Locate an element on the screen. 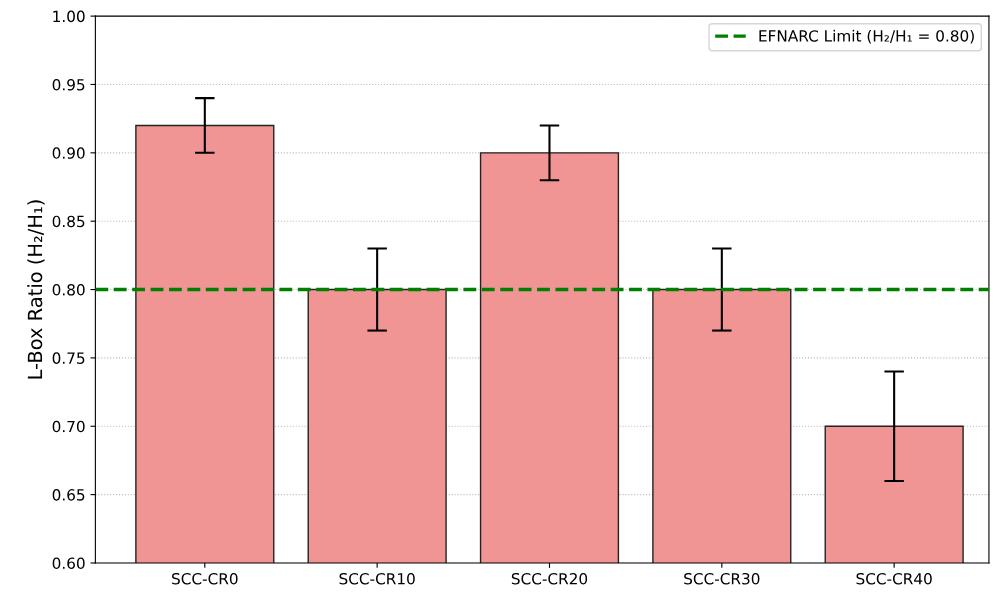  x-tick-label: SCC-CR40 is located at coordinates (894, 578).